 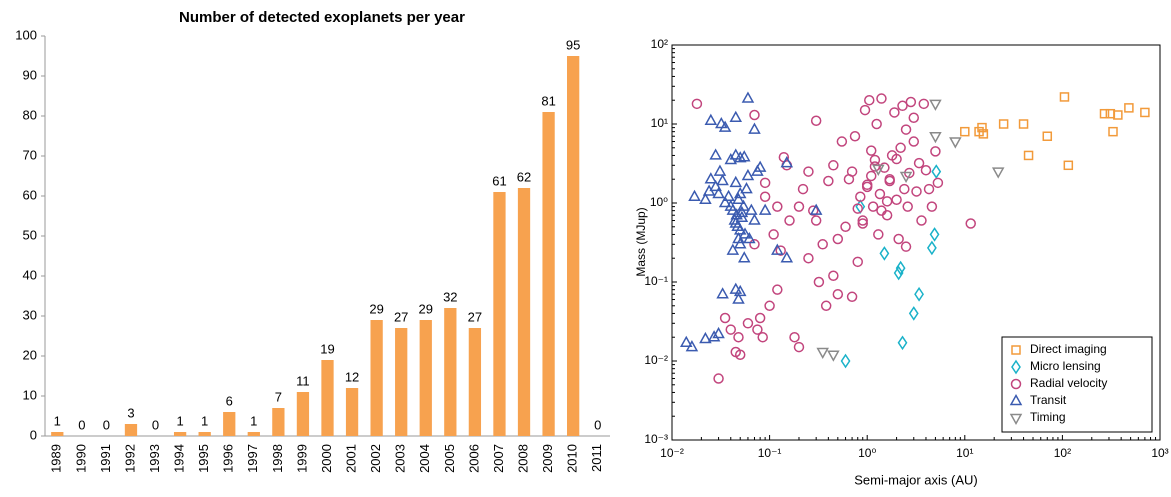 I want to click on x-tick-label: 10¹, so click(x=964, y=453).